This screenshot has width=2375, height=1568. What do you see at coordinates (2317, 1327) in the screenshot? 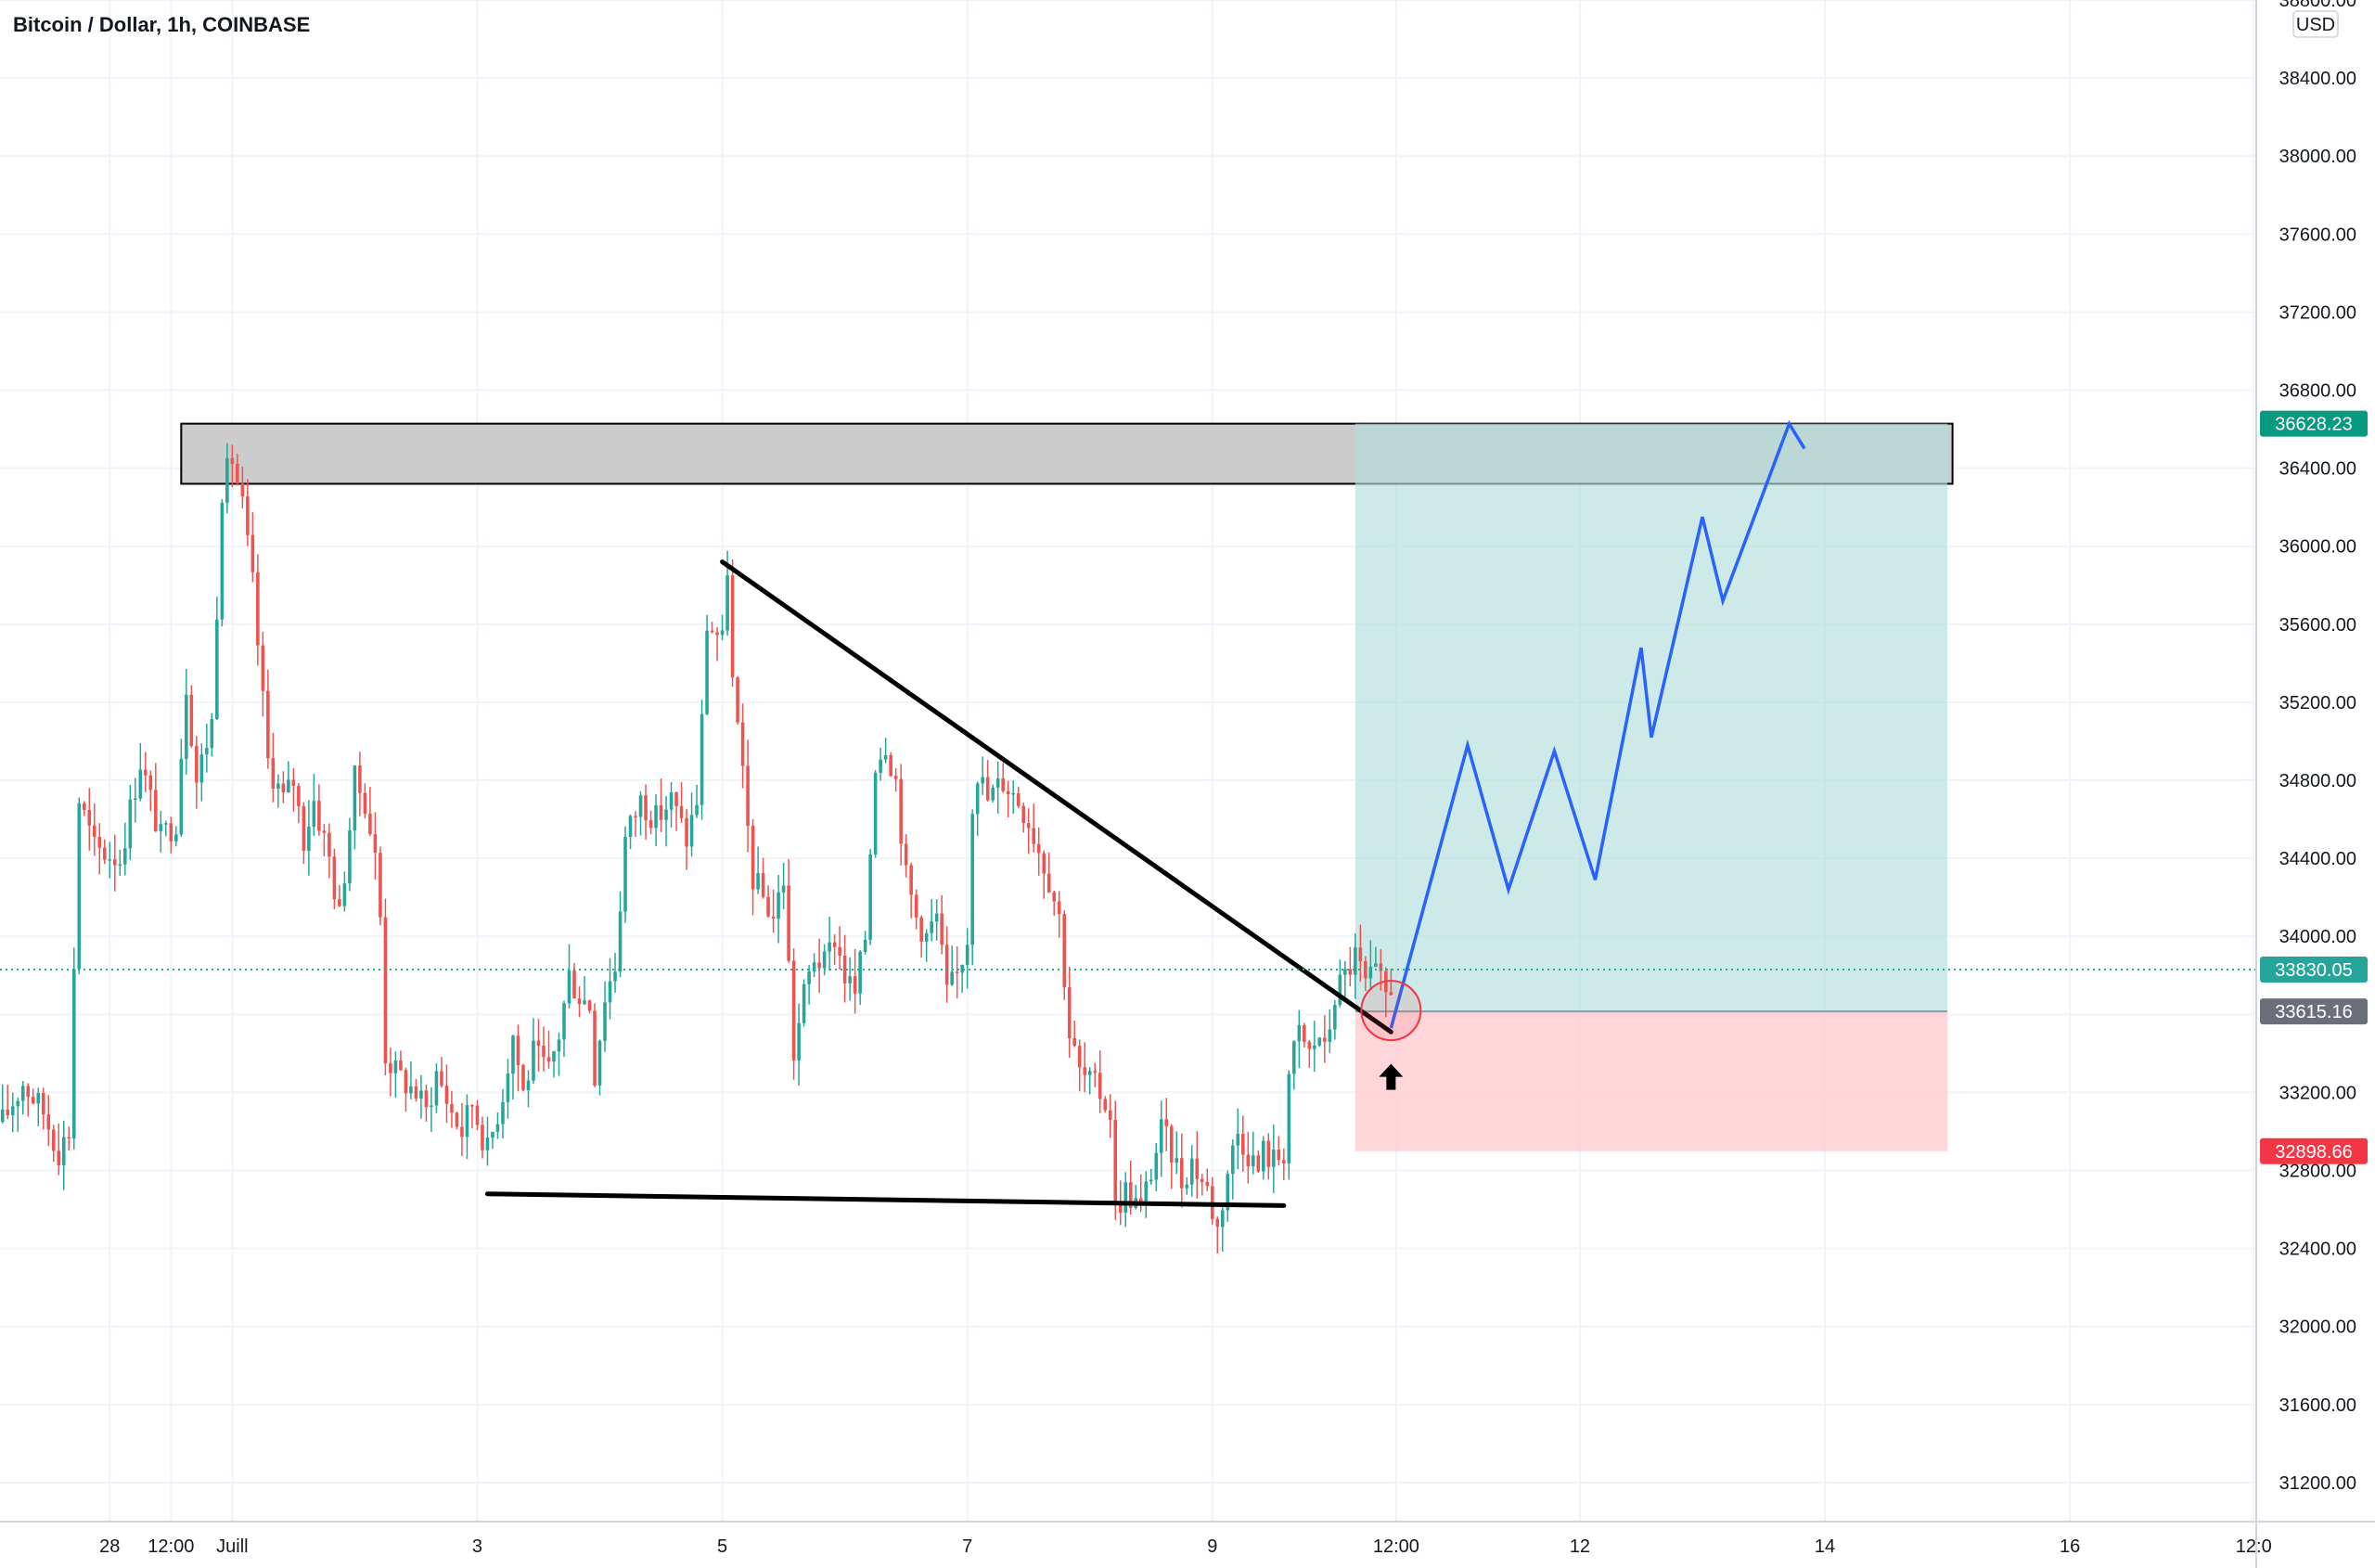
I see `price-tick-label: 32000.00` at bounding box center [2317, 1327].